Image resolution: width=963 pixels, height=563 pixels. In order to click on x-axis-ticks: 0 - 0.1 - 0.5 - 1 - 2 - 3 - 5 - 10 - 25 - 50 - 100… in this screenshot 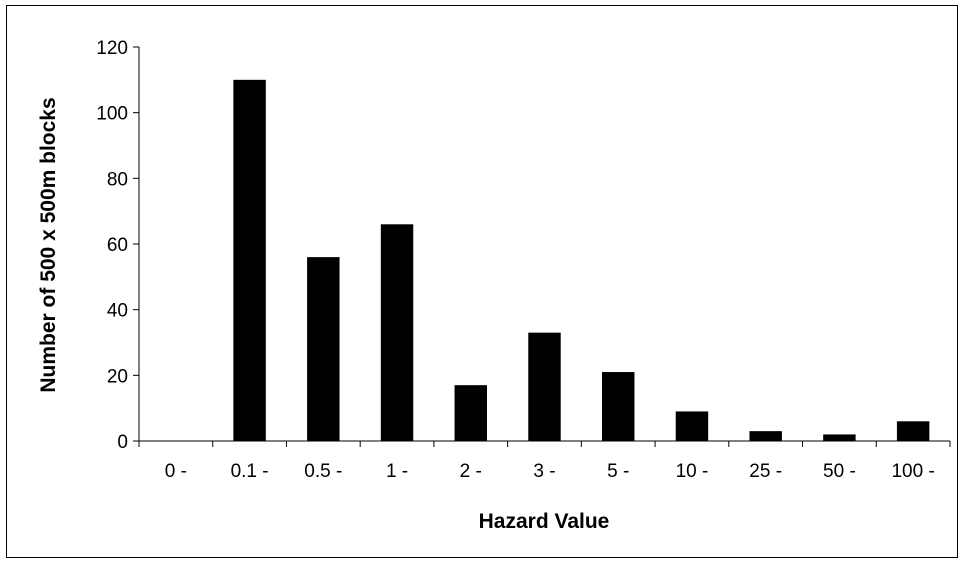, I will do `click(544, 461)`.